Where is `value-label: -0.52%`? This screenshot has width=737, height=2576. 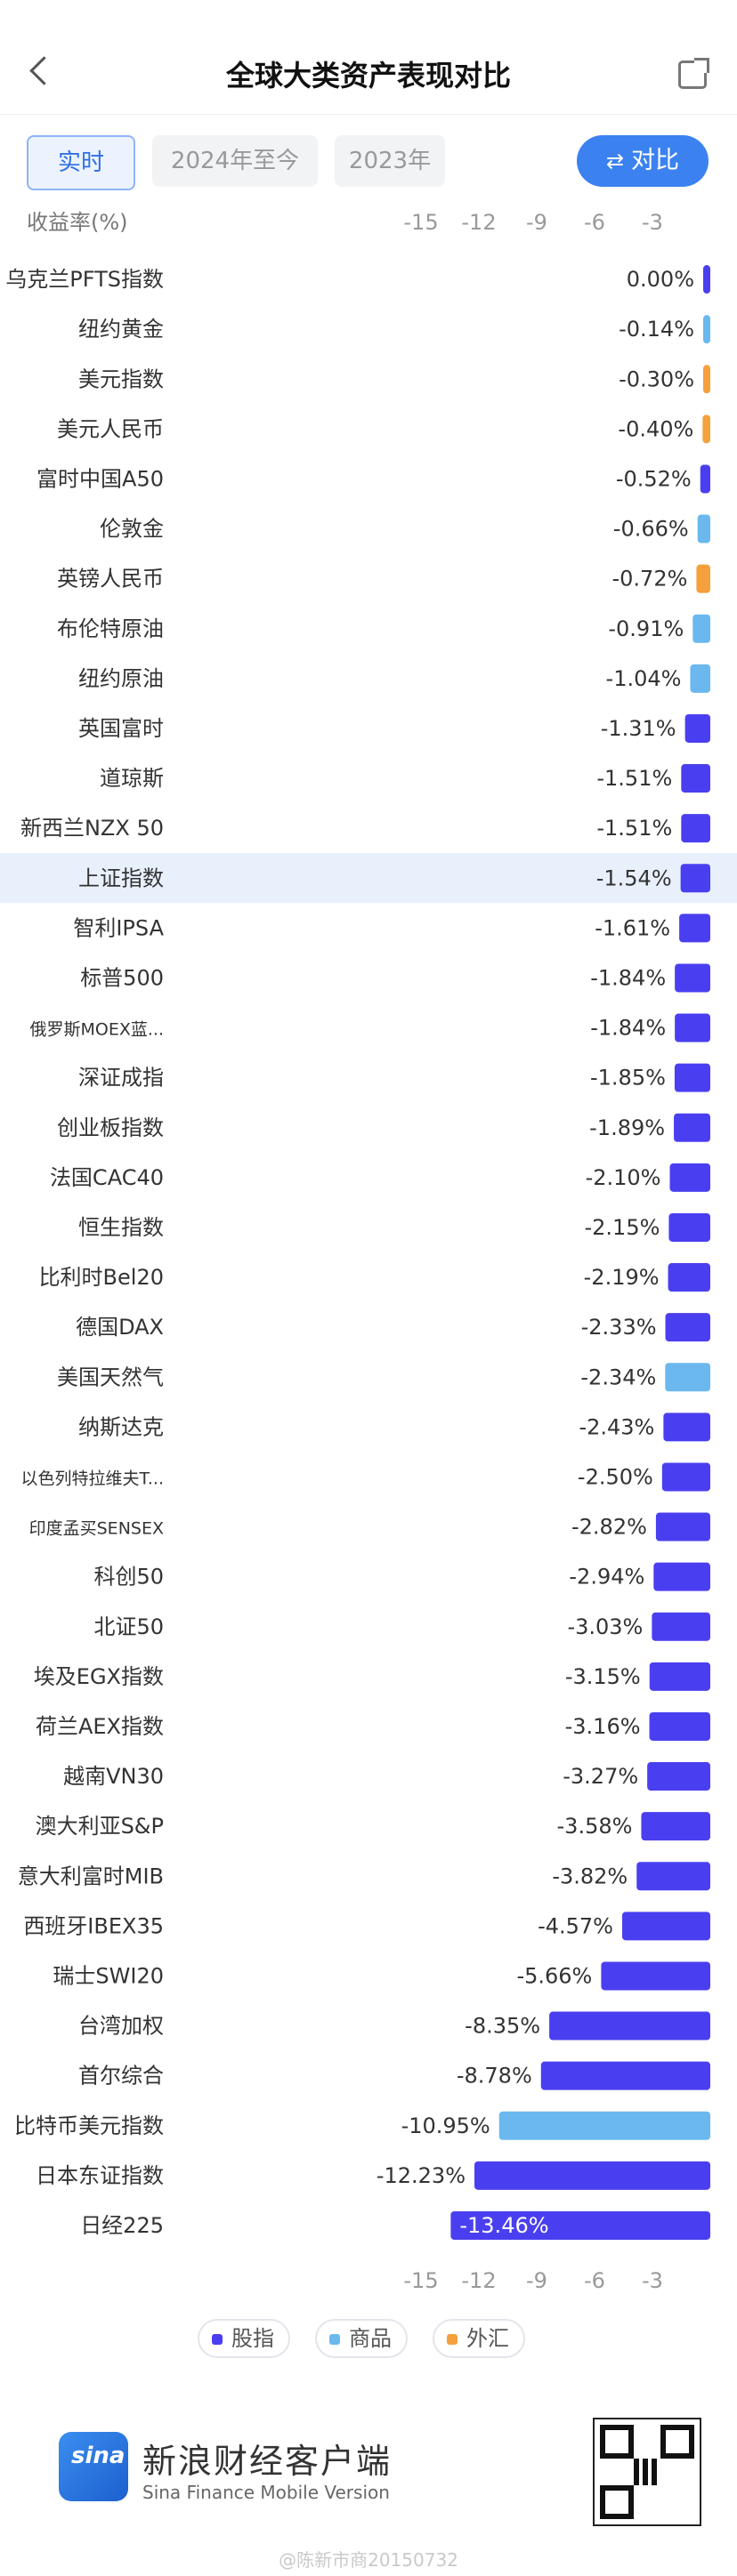
value-label: -0.52% is located at coordinates (654, 478).